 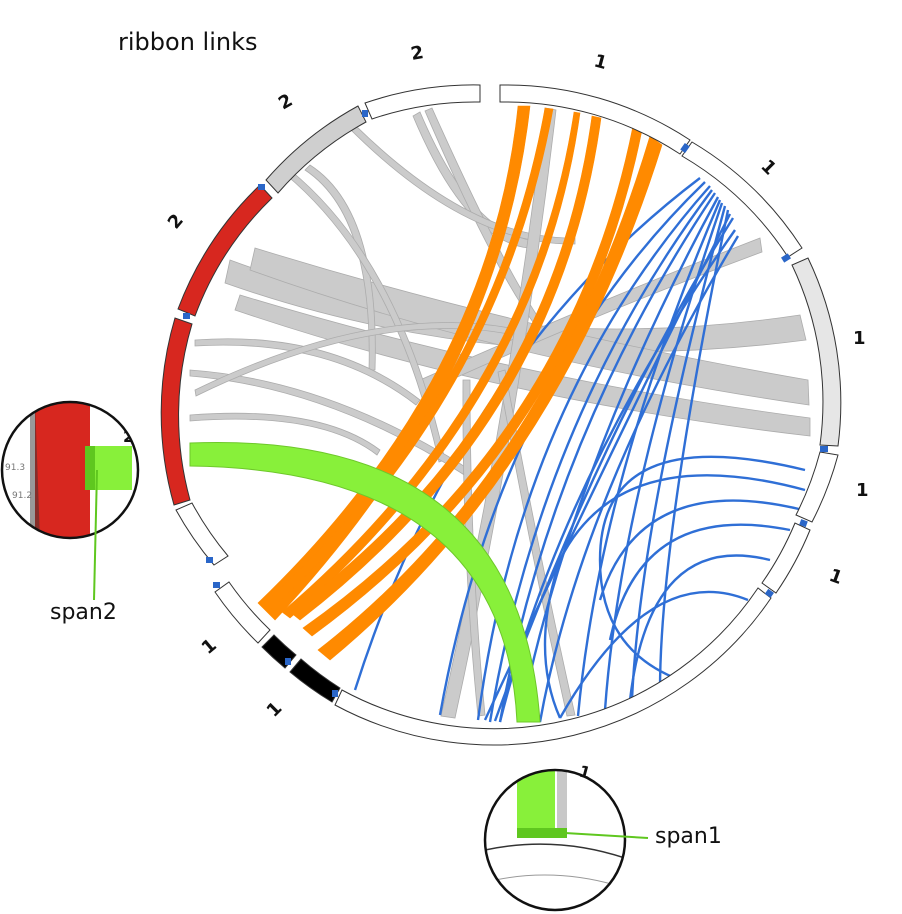 I want to click on ribbon-green, so click(x=365, y=582).